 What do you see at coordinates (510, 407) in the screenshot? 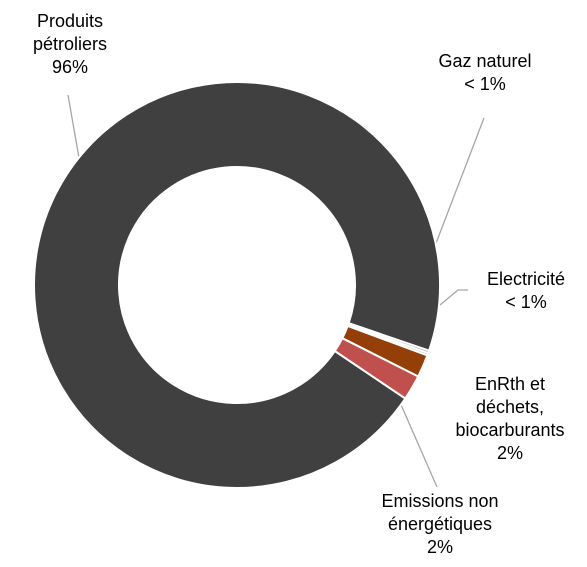
I see `category-label: EnRth et déchets, biocarburants` at bounding box center [510, 407].